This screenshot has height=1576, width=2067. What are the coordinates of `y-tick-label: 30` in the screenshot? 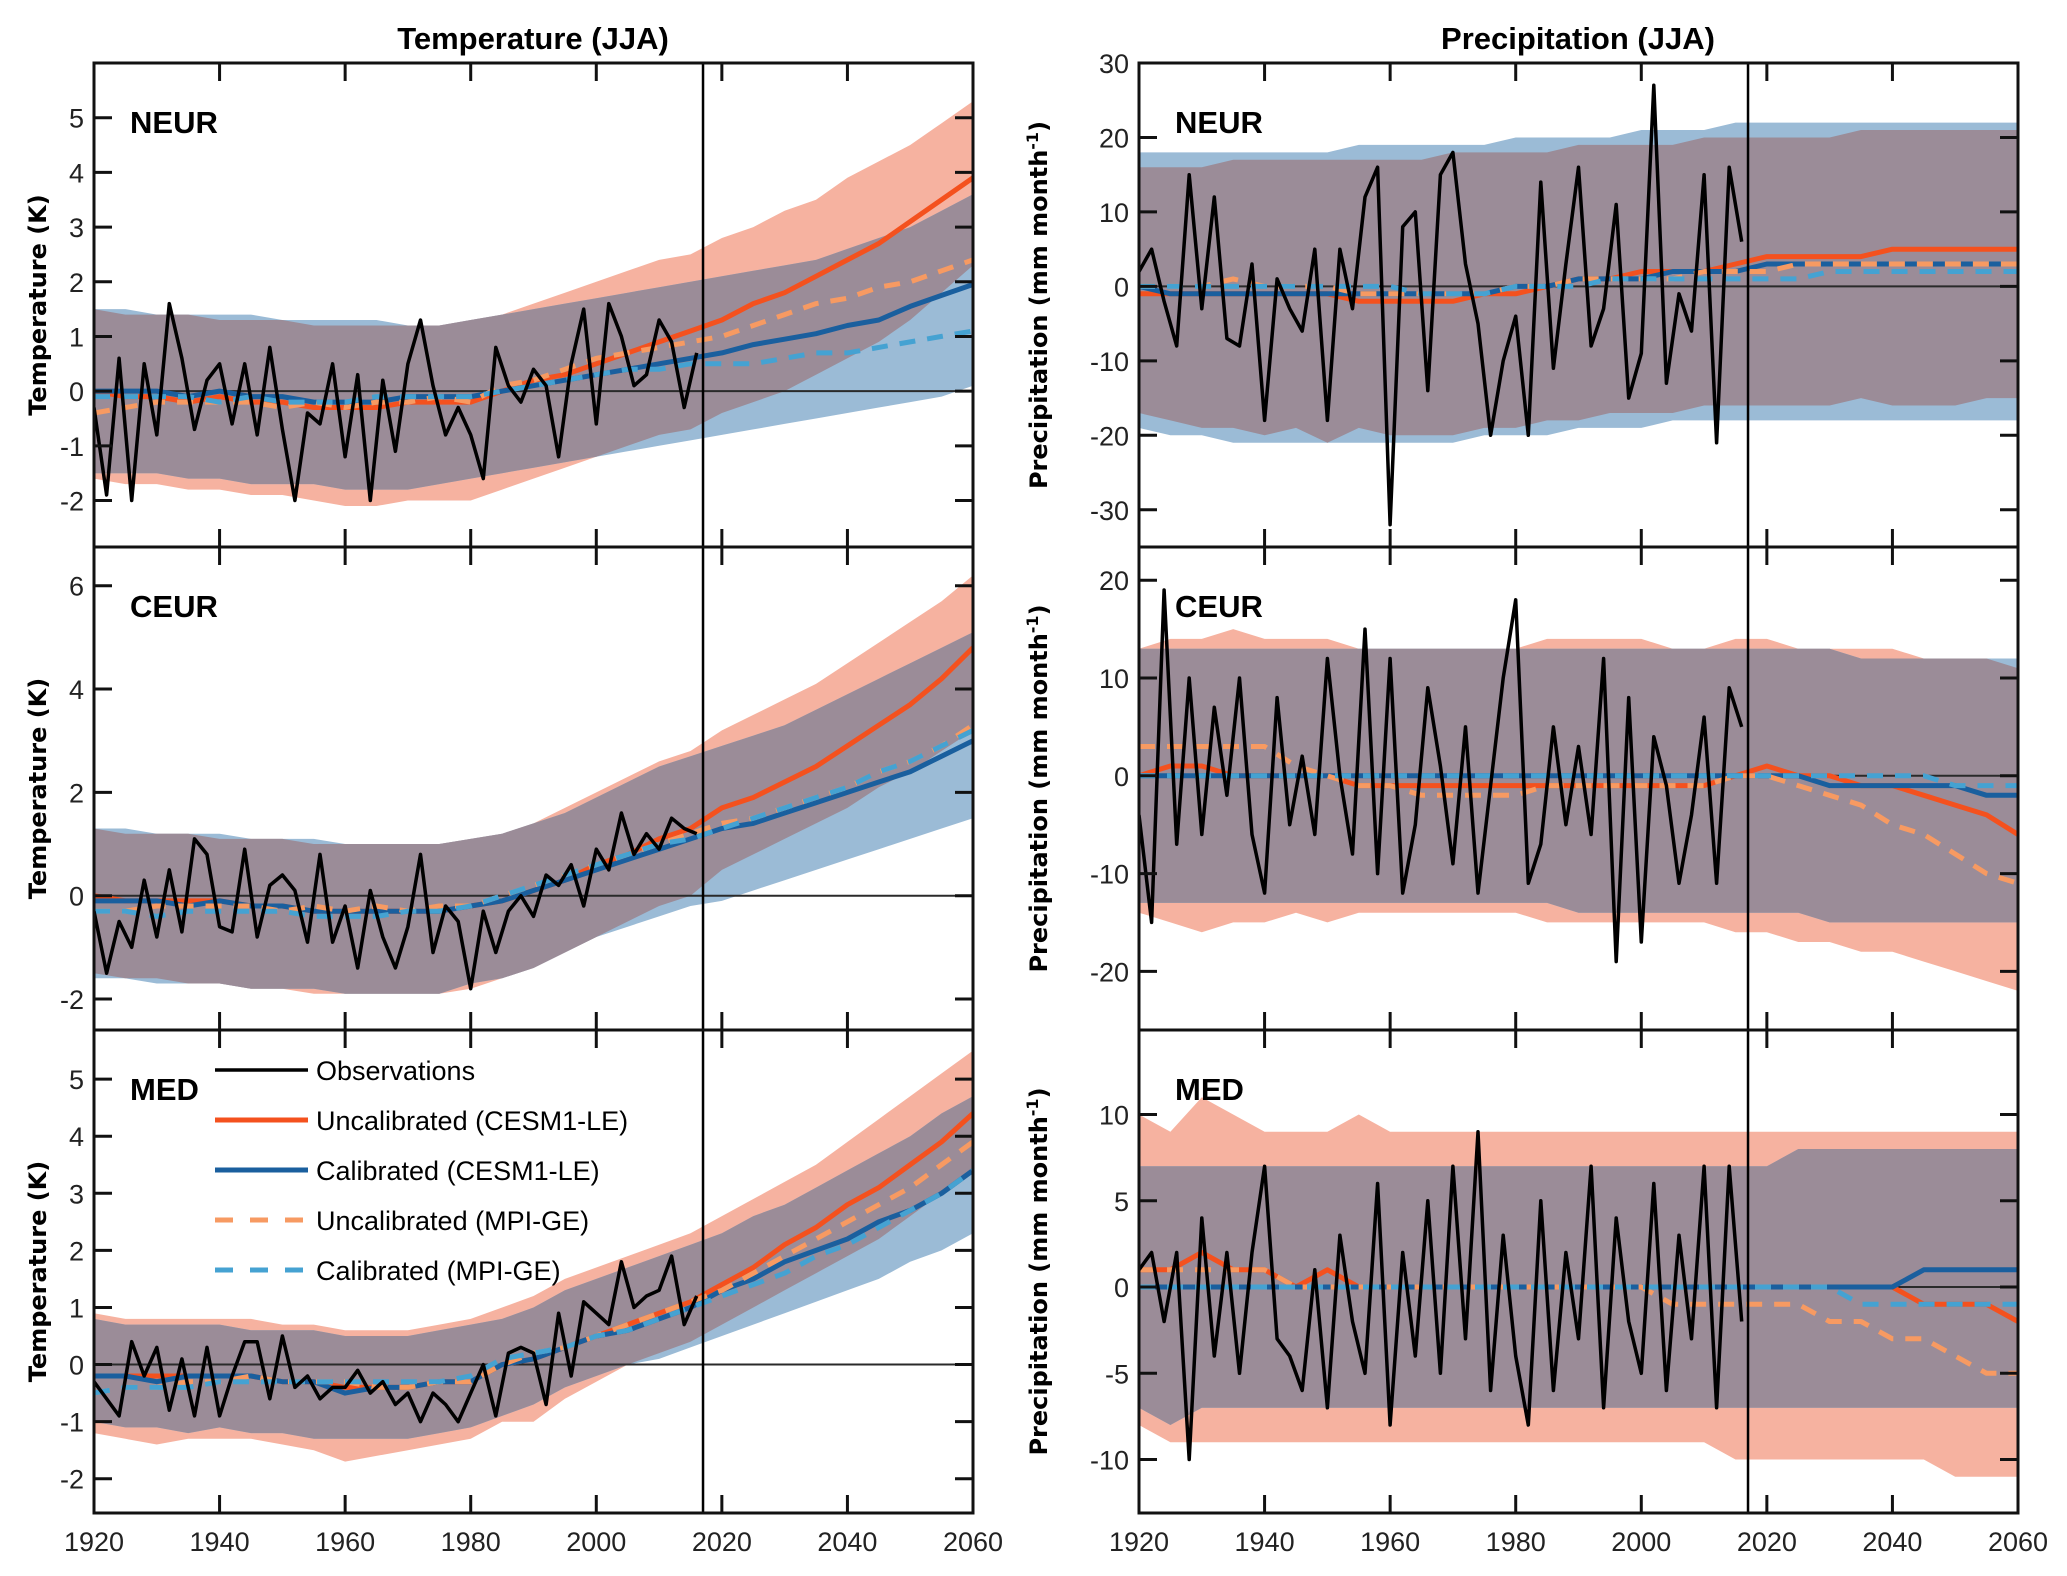 It's located at (1114, 64).